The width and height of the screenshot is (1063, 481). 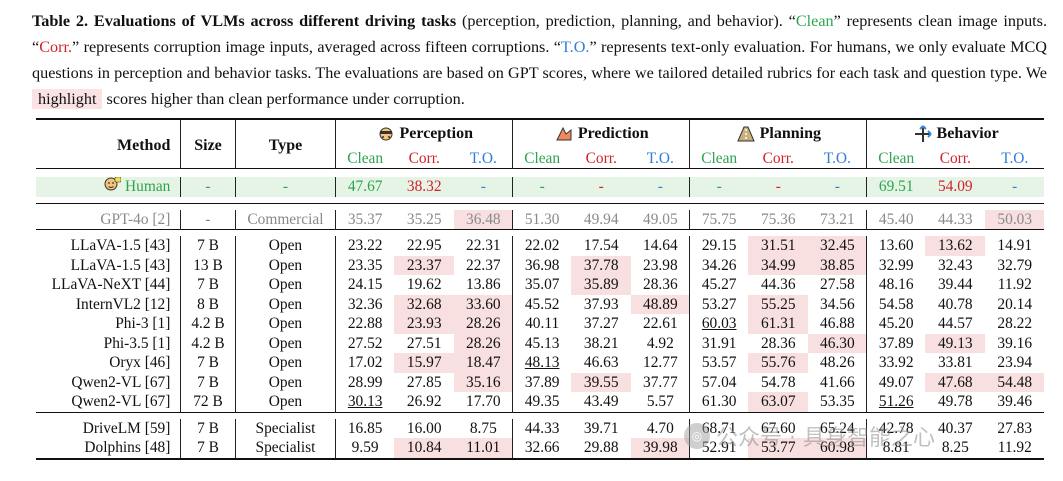 What do you see at coordinates (660, 363) in the screenshot?
I see `score-cell: 12.77` at bounding box center [660, 363].